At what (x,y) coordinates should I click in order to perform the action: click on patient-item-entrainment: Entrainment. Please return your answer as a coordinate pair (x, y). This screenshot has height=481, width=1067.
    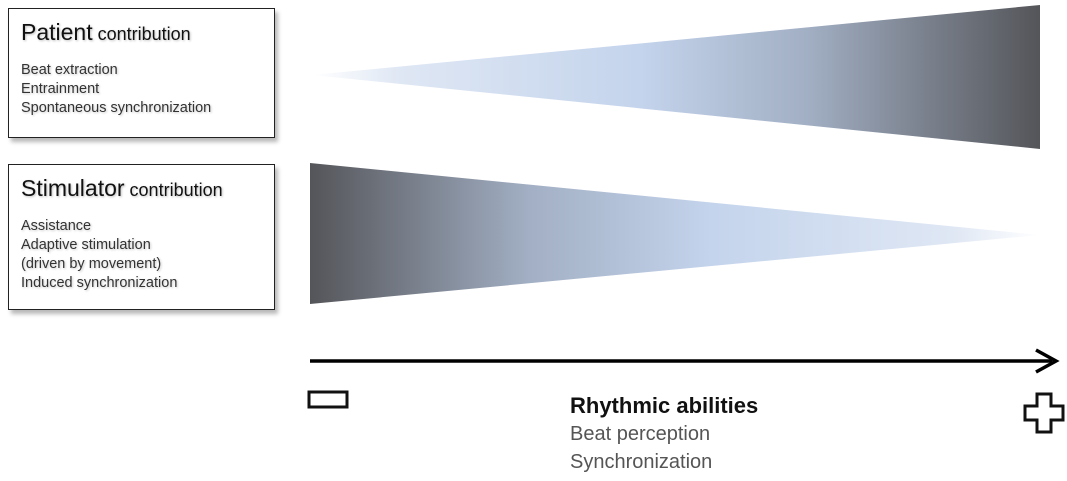
    Looking at the image, I should click on (60, 89).